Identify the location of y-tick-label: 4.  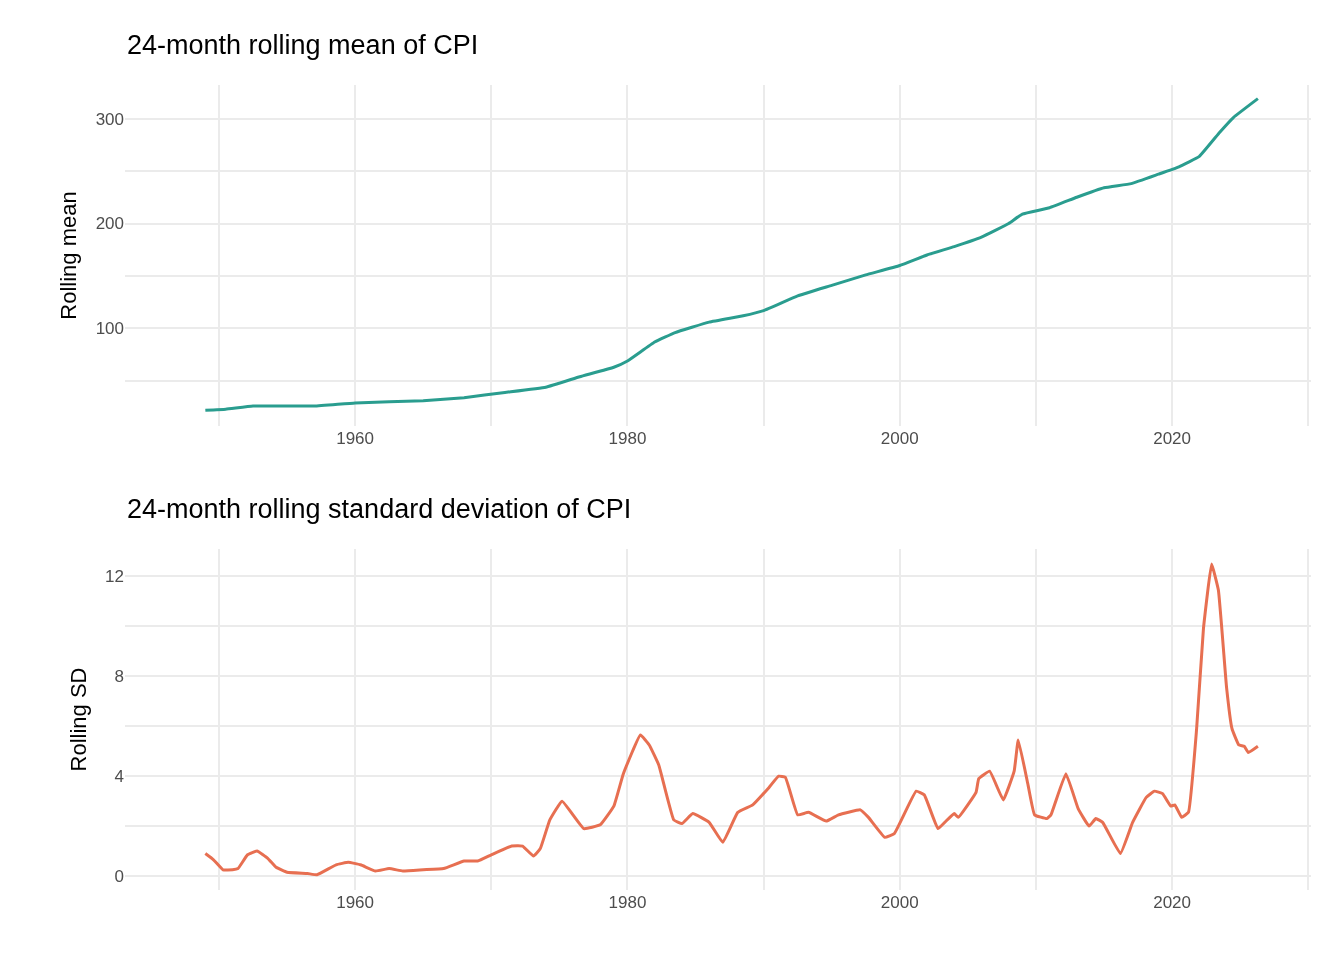
(119, 777).